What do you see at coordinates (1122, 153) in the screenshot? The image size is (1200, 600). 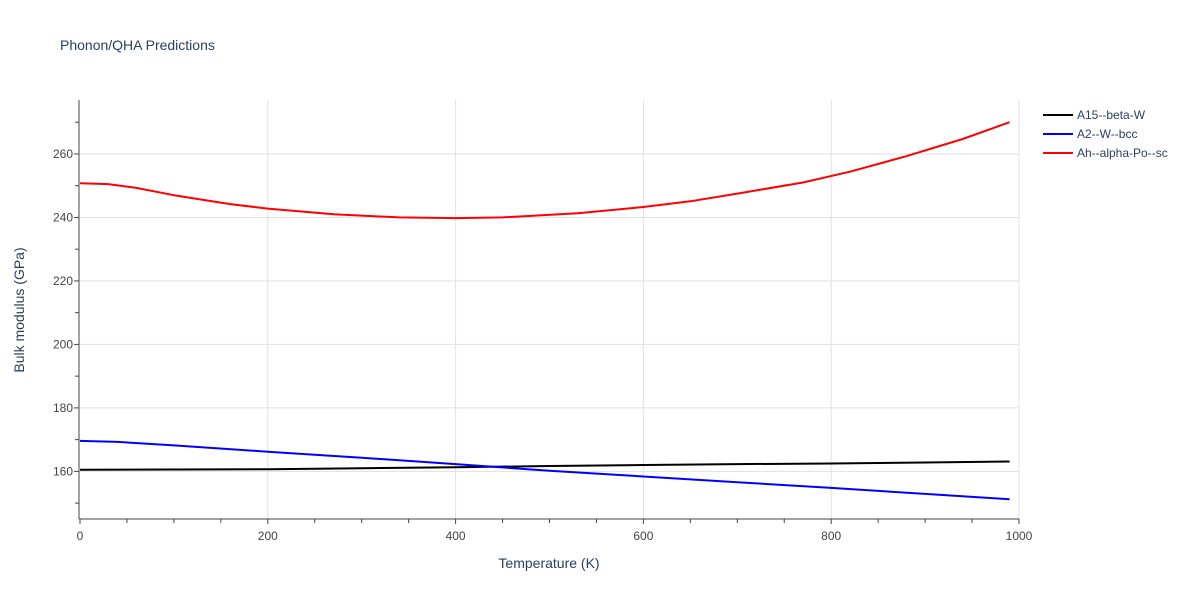 I see `legend-label: Ah--alpha-Po--sc` at bounding box center [1122, 153].